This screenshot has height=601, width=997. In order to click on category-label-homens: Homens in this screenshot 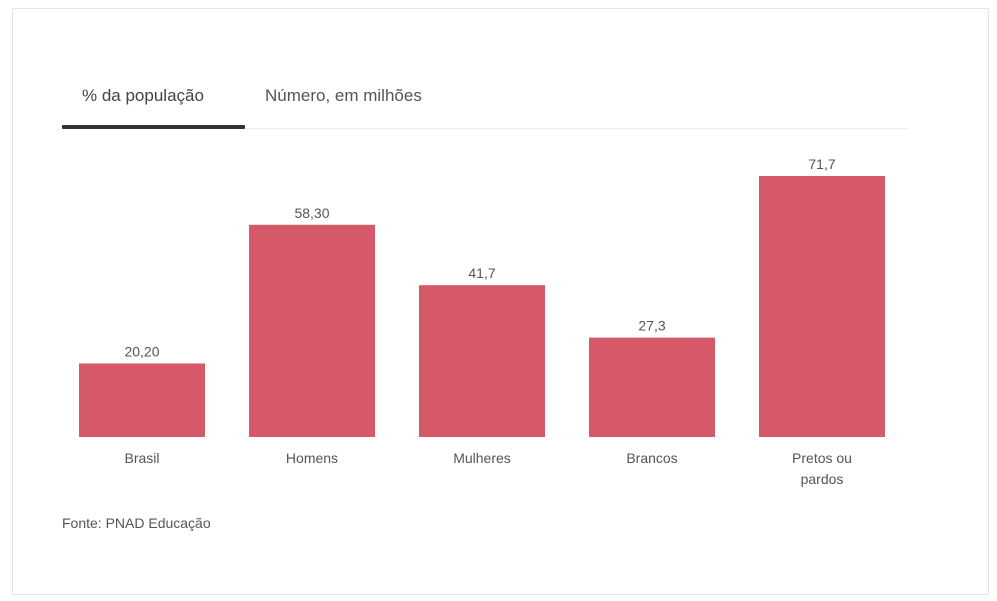, I will do `click(312, 458)`.